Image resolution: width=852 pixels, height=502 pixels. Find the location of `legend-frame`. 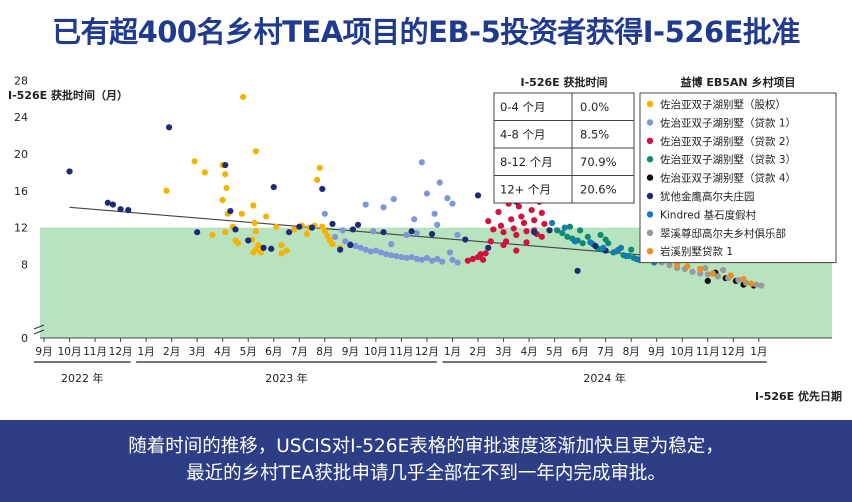

legend-frame is located at coordinates (738, 178).